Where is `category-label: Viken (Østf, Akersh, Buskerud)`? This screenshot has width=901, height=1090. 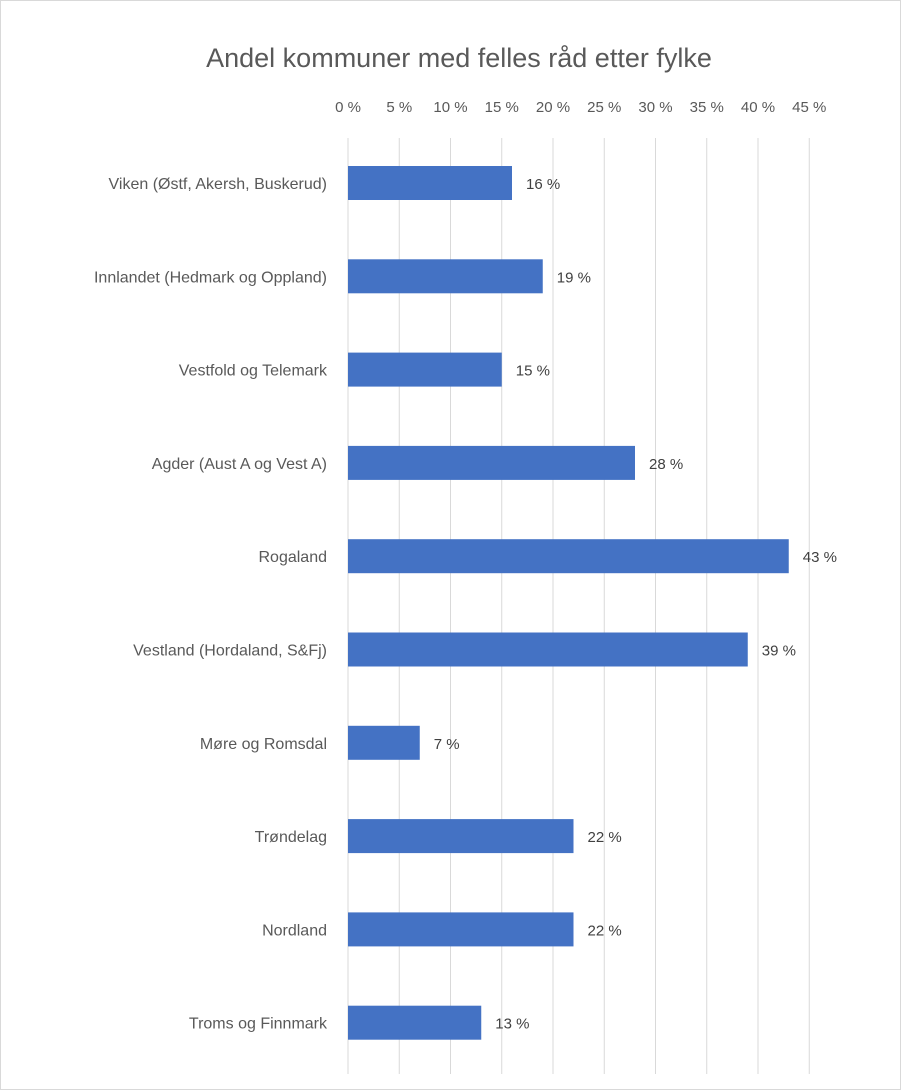 category-label: Viken (Østf, Akersh, Buskerud) is located at coordinates (218, 184).